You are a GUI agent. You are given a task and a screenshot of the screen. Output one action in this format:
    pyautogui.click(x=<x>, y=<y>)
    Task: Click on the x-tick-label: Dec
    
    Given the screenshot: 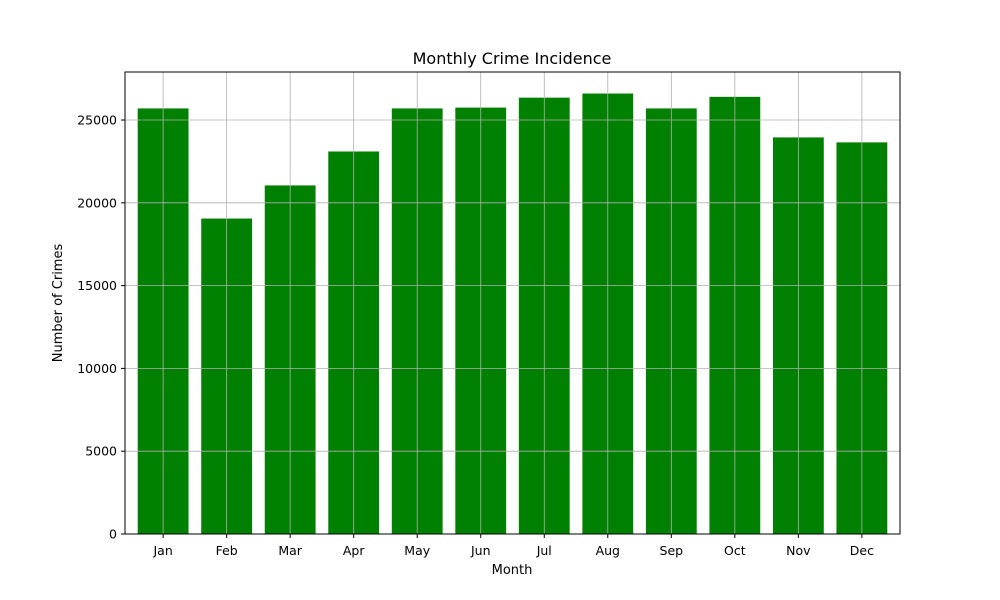 What is the action you would take?
    pyautogui.click(x=862, y=550)
    